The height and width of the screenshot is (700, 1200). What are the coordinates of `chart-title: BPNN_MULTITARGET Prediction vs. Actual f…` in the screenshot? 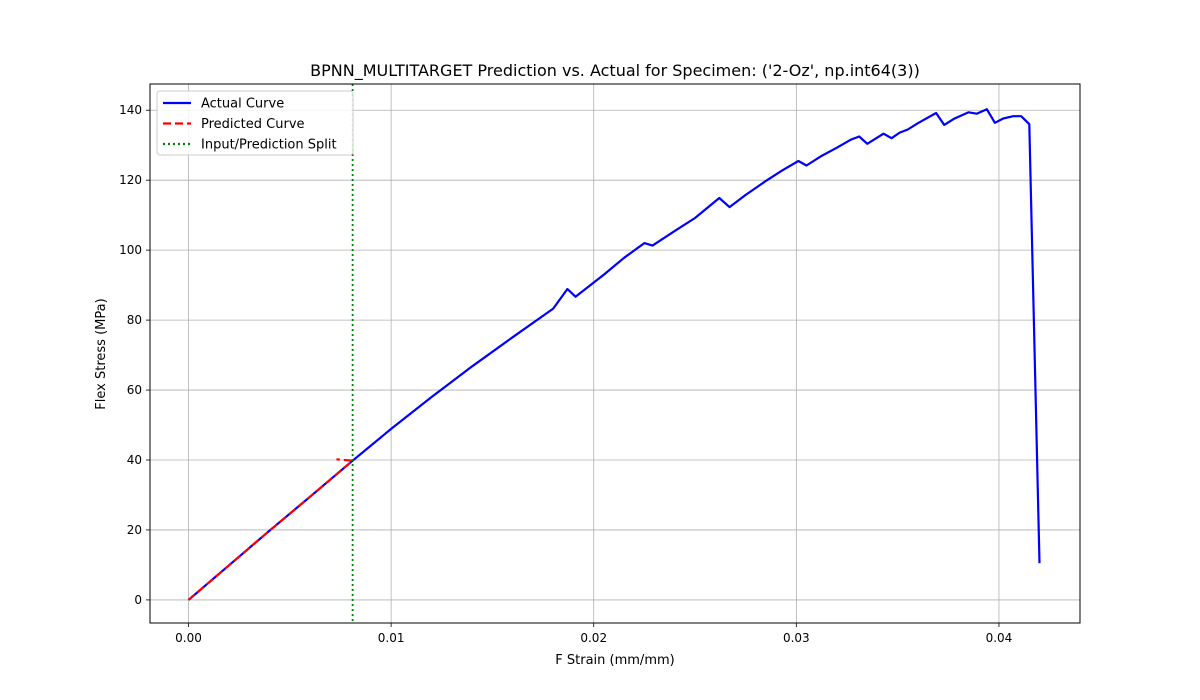 It's located at (615, 71).